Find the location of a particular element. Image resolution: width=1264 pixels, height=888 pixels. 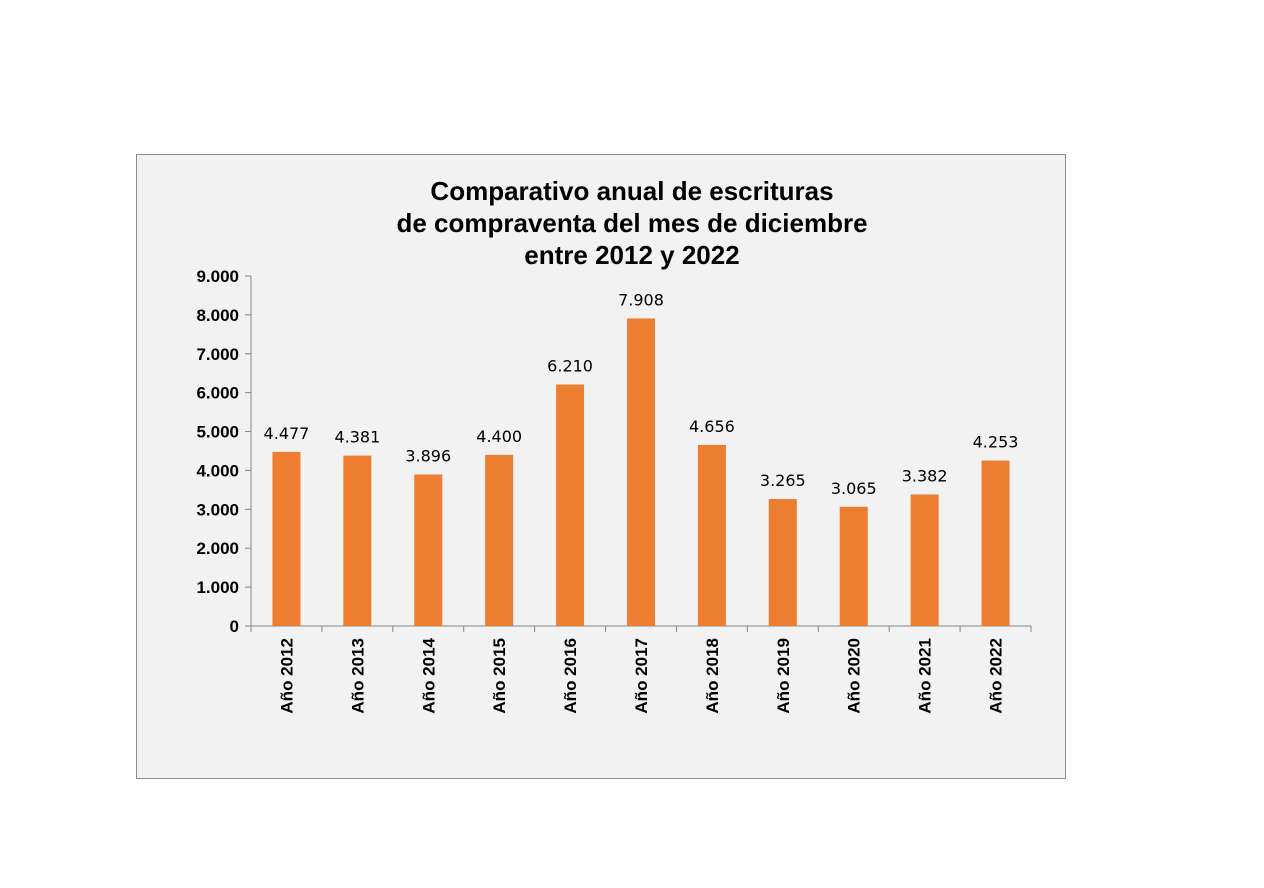

x-tick-label: Año 2021 is located at coordinates (925, 676).